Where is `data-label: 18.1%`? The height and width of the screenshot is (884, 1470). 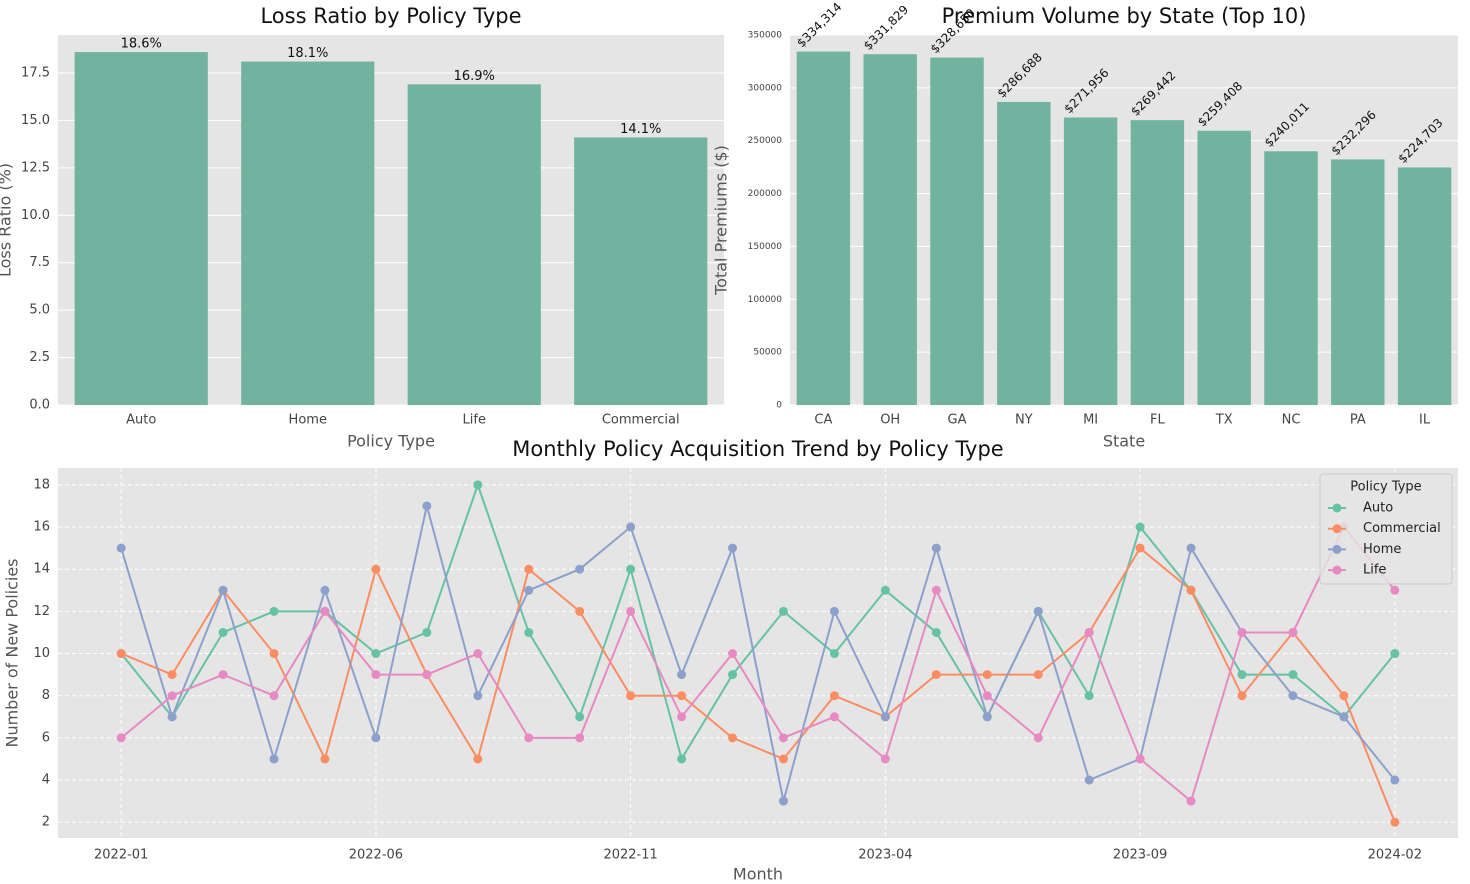
data-label: 18.1% is located at coordinates (307, 53).